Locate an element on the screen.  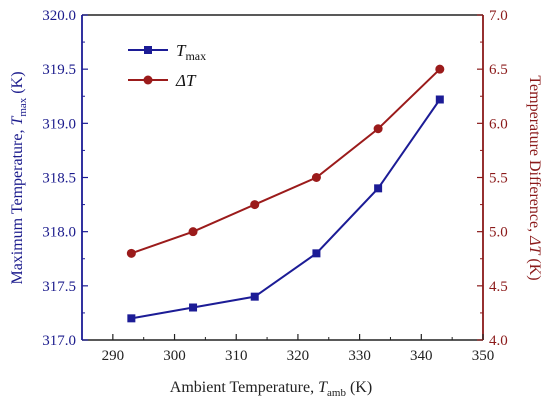
right-y-axis-title: Temperature Difference, ΔT (K) is located at coordinates (534, 177).